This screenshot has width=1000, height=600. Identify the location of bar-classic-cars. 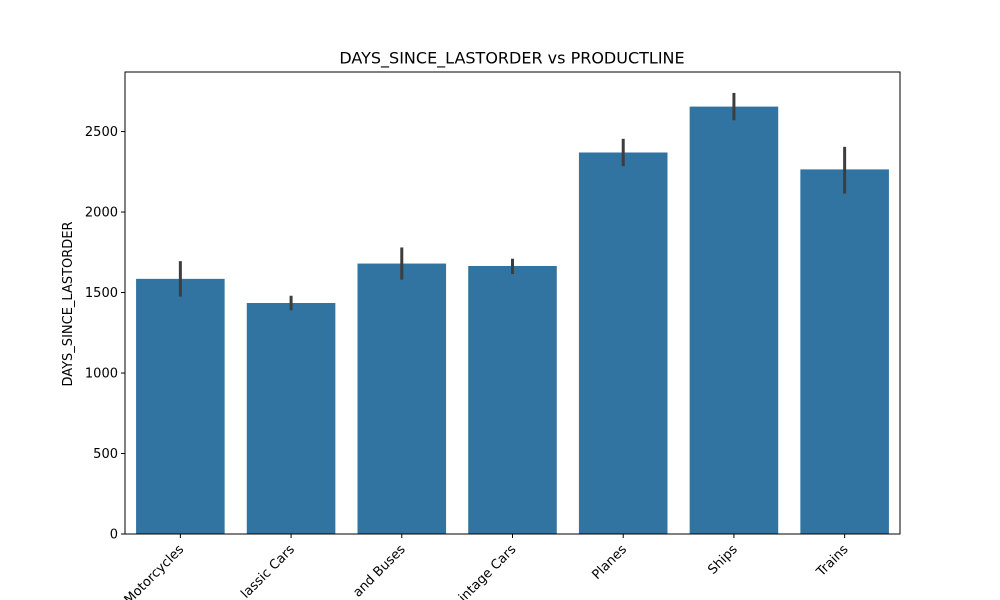
(291, 418).